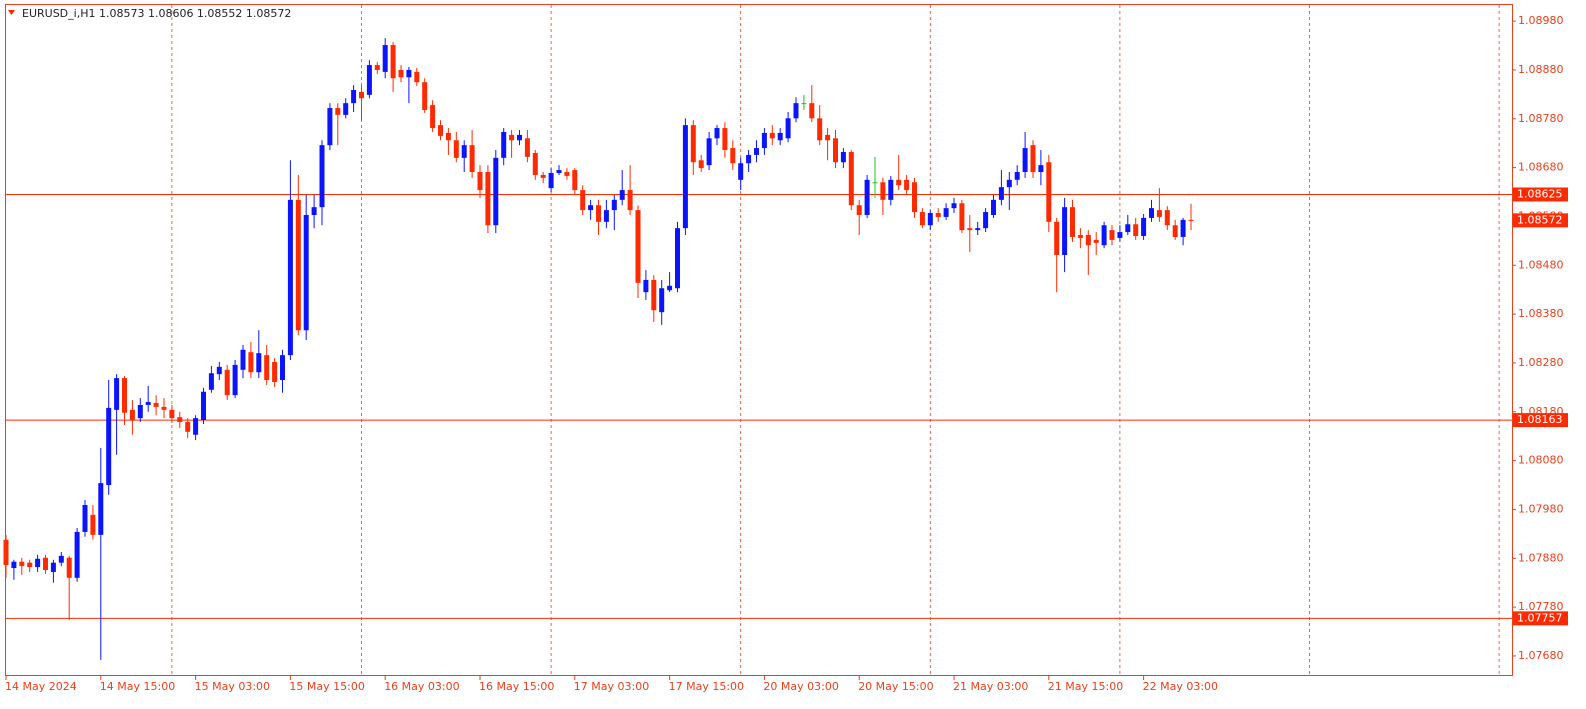 The width and height of the screenshot is (1586, 709). What do you see at coordinates (1541, 313) in the screenshot?
I see `y-tick-label: 1.08380` at bounding box center [1541, 313].